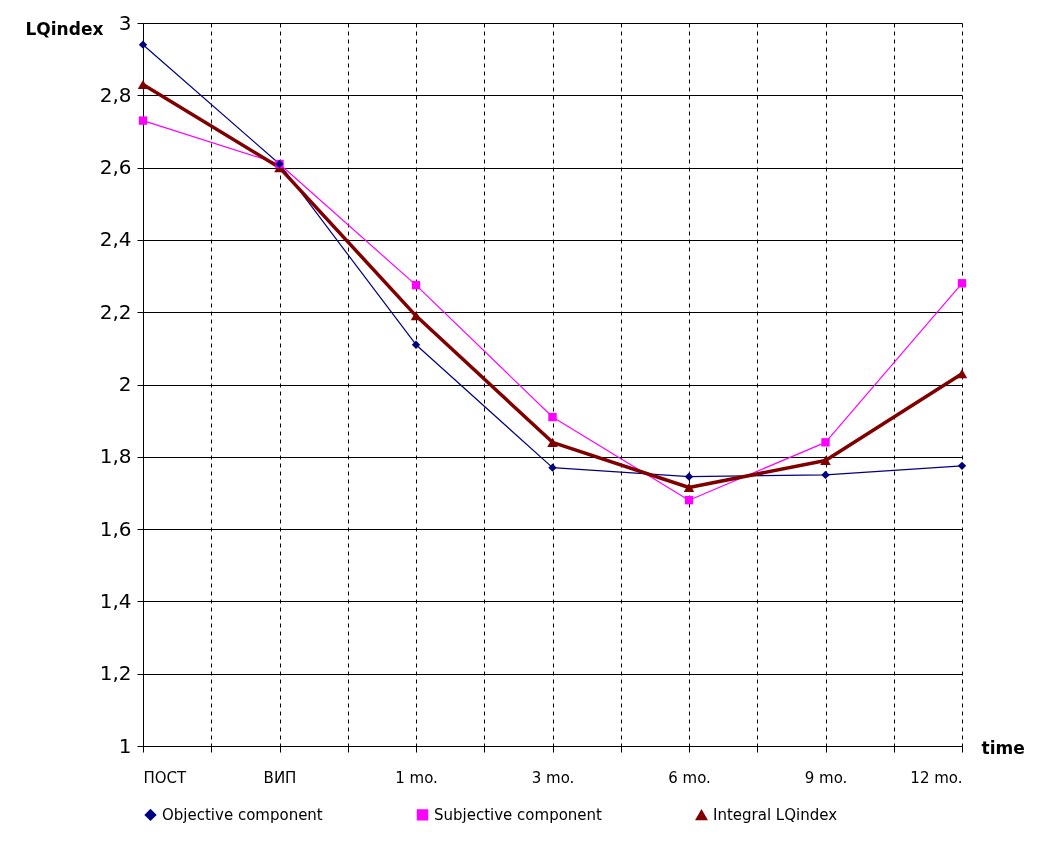  What do you see at coordinates (242, 814) in the screenshot?
I see `legend-label: Objective component` at bounding box center [242, 814].